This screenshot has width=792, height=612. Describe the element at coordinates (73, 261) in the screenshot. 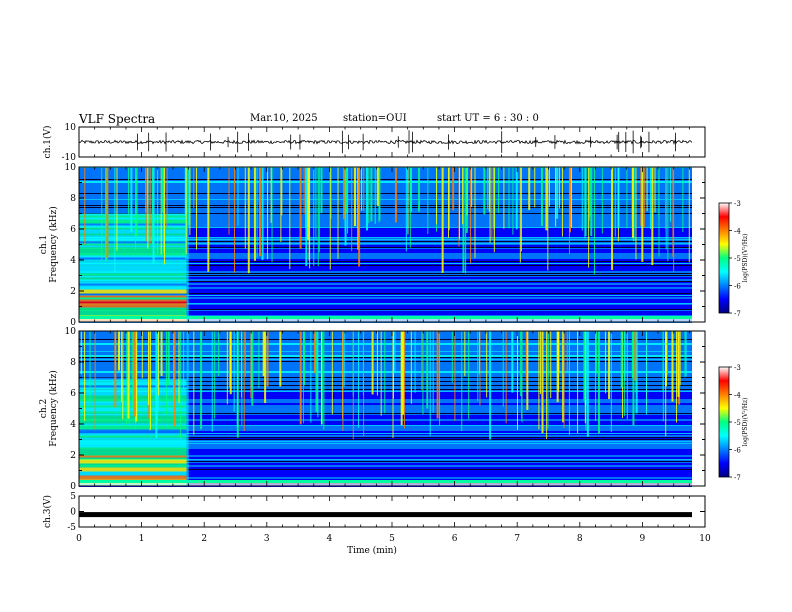

I see `y-tick-label: 4` at that location.